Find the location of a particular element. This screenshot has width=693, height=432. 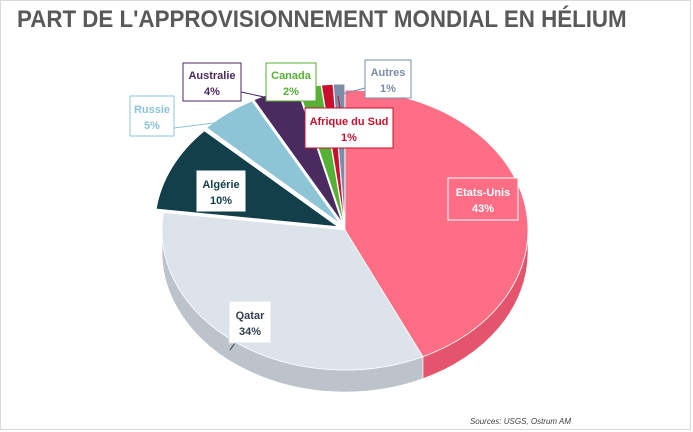

data-label-australie: Australie 4% is located at coordinates (212, 82).